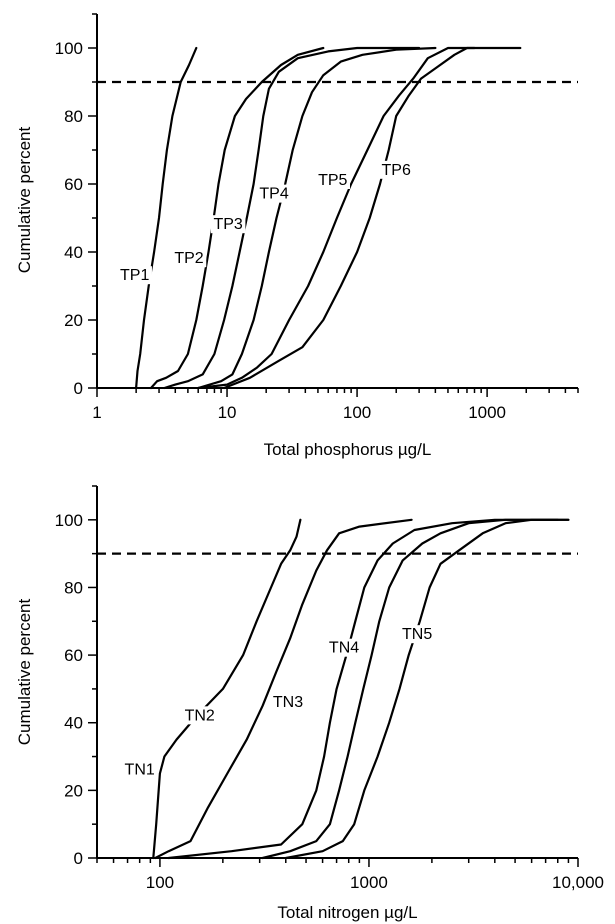 Image resolution: width=615 pixels, height=924 pixels. What do you see at coordinates (578, 882) in the screenshot?
I see `tn-x-tick-label: 10,000` at bounding box center [578, 882].